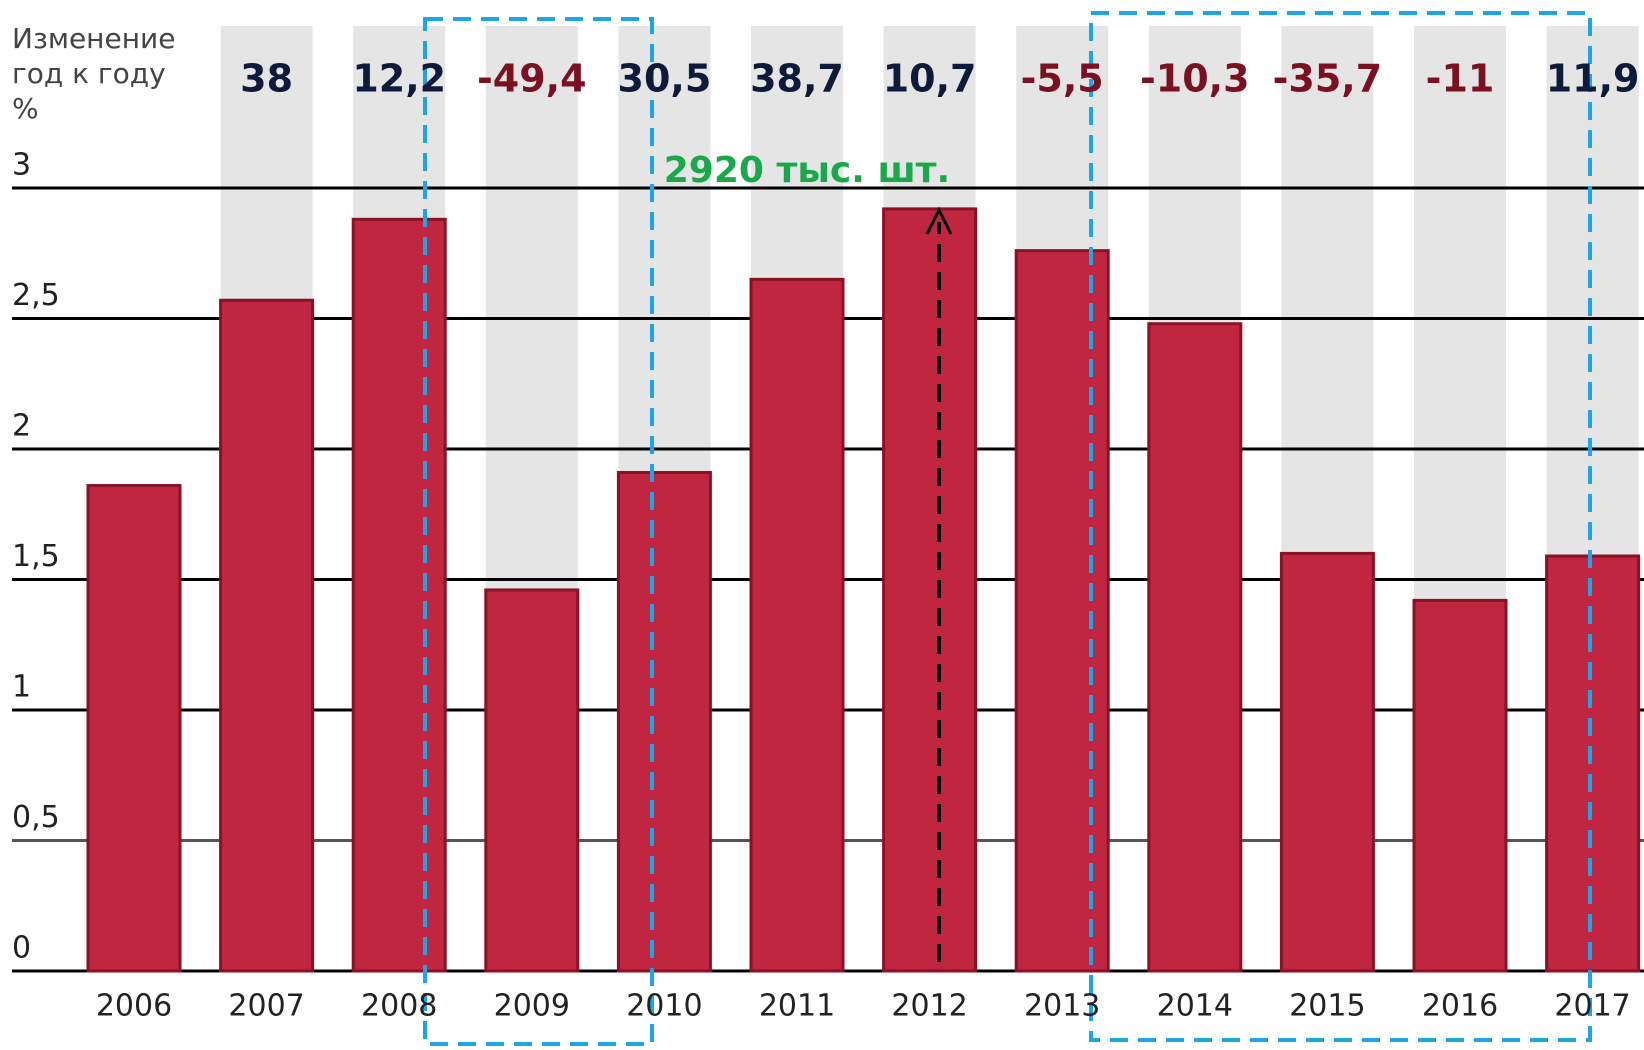 Image resolution: width=1644 pixels, height=1050 pixels. Describe the element at coordinates (1195, 79) in the screenshot. I see `yoy-label: -10,3` at that location.